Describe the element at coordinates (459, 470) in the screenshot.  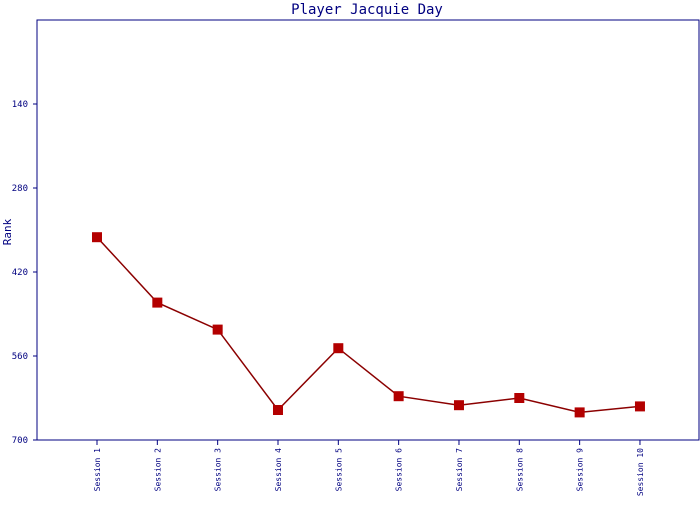
I see `x-tick-label: Session 7` at that location.